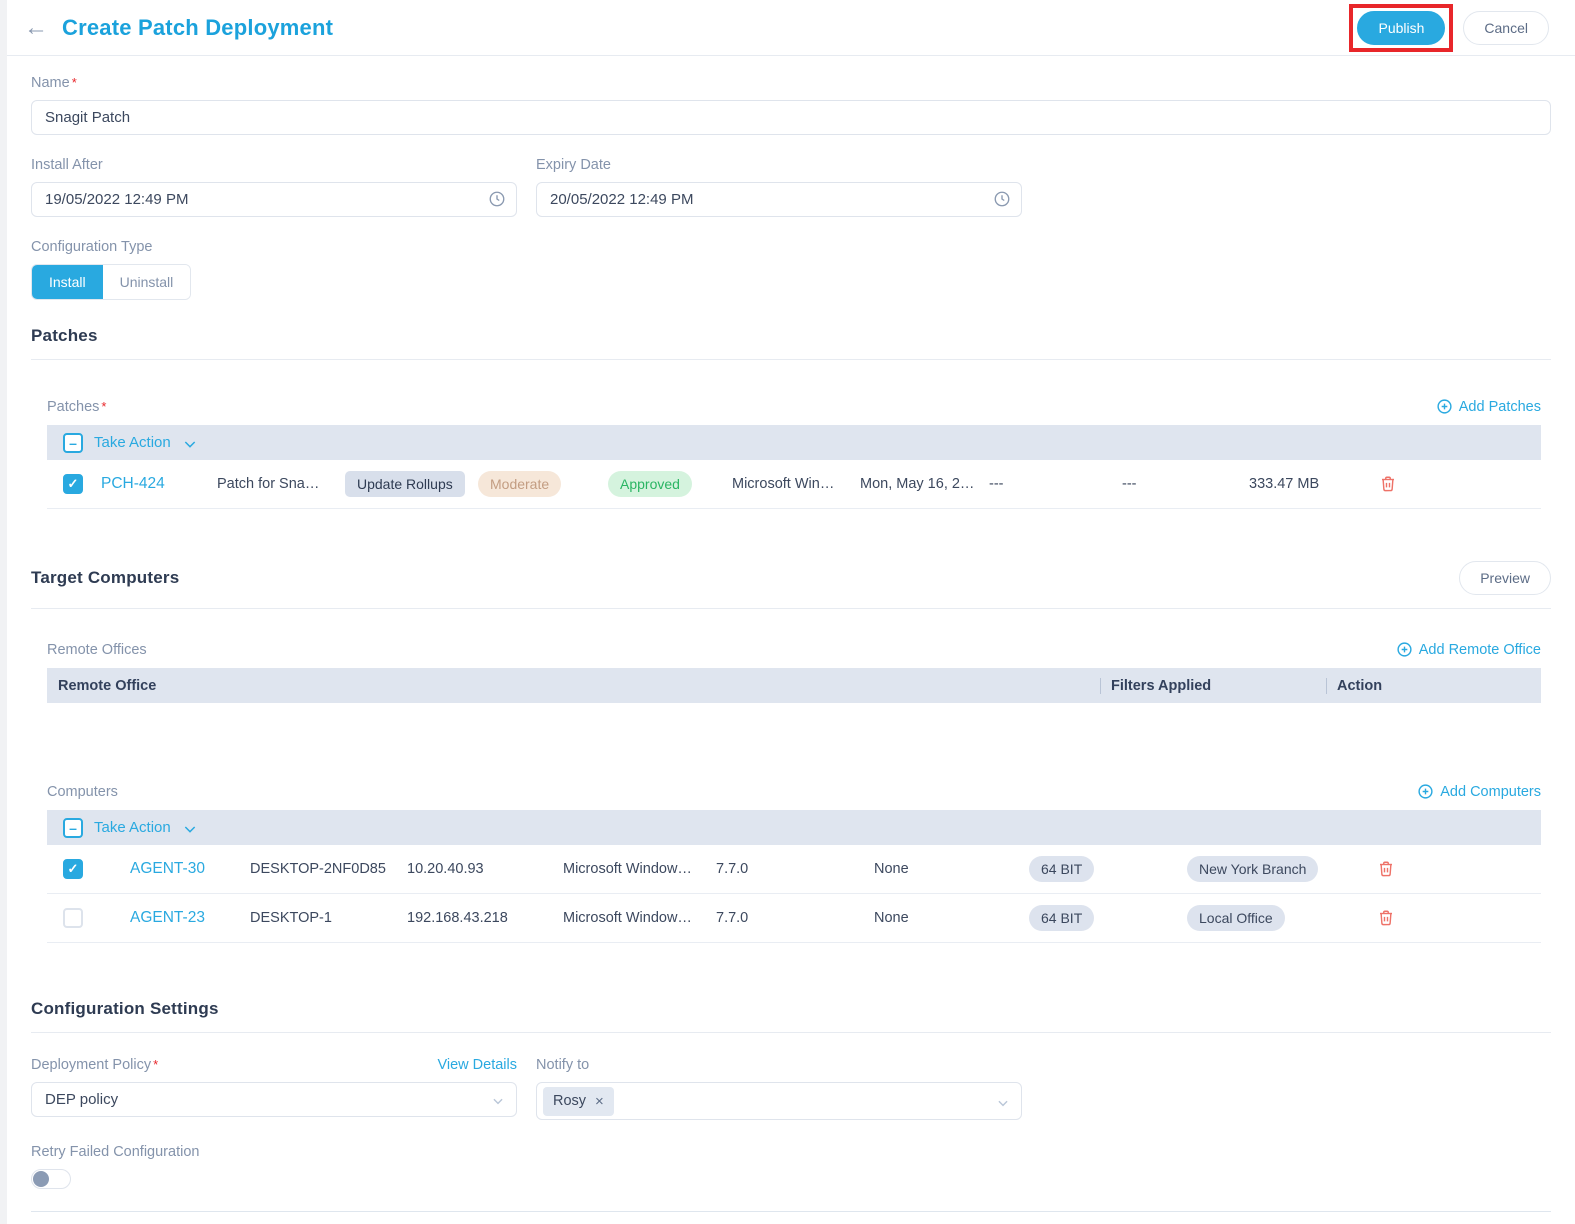 This screenshot has height=1224, width=1575. What do you see at coordinates (36, 27) in the screenshot?
I see `back-arrow-icon: ←` at bounding box center [36, 27].